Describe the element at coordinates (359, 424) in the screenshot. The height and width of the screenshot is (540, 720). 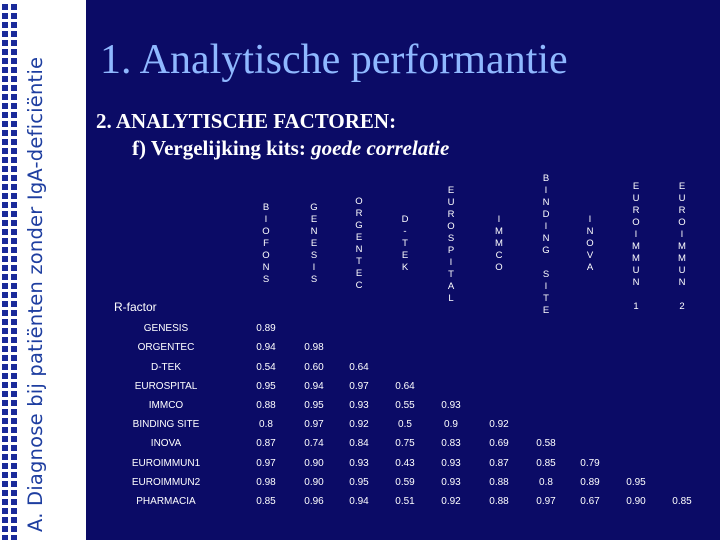
I see `table-cell: 0.92` at that location.